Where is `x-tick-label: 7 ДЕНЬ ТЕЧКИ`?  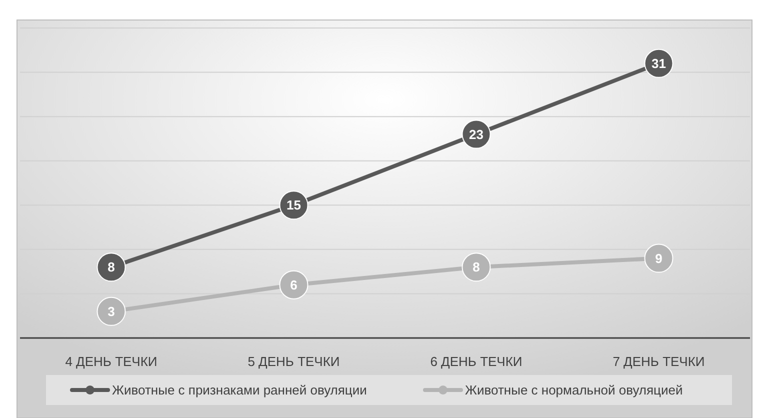 x-tick-label: 7 ДЕНЬ ТЕЧКИ is located at coordinates (658, 361).